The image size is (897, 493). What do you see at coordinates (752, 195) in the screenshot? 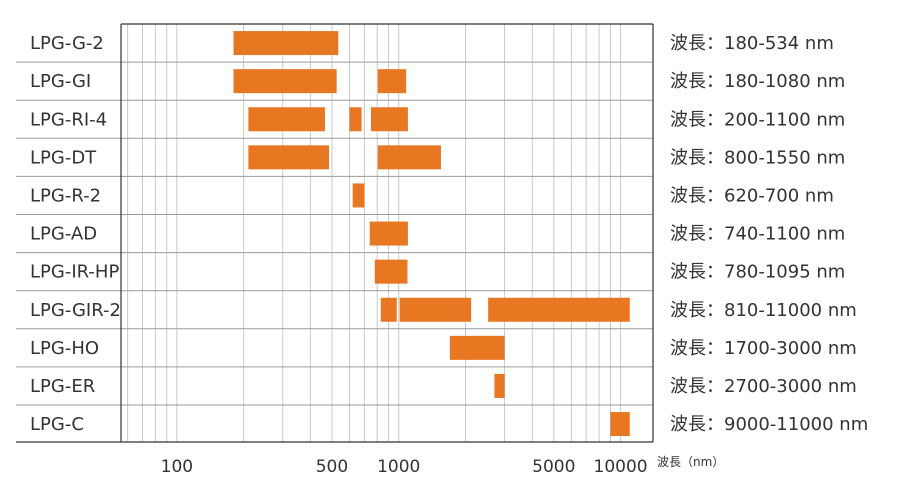
I see `range-label: 波長：620-700 nm` at bounding box center [752, 195].